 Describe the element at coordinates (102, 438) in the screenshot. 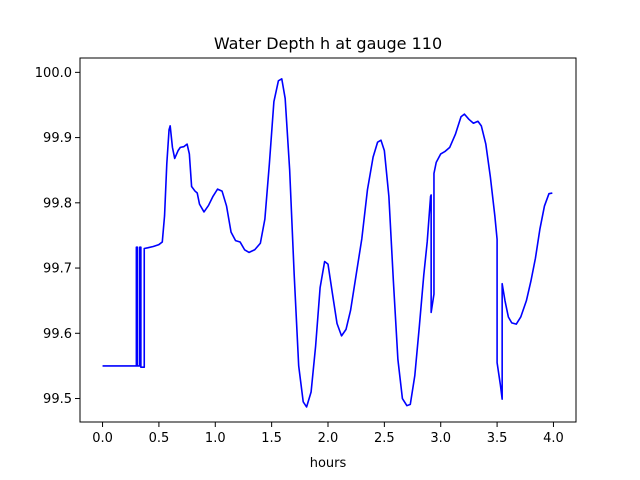

I see `x-tick-label: 0.0` at that location.